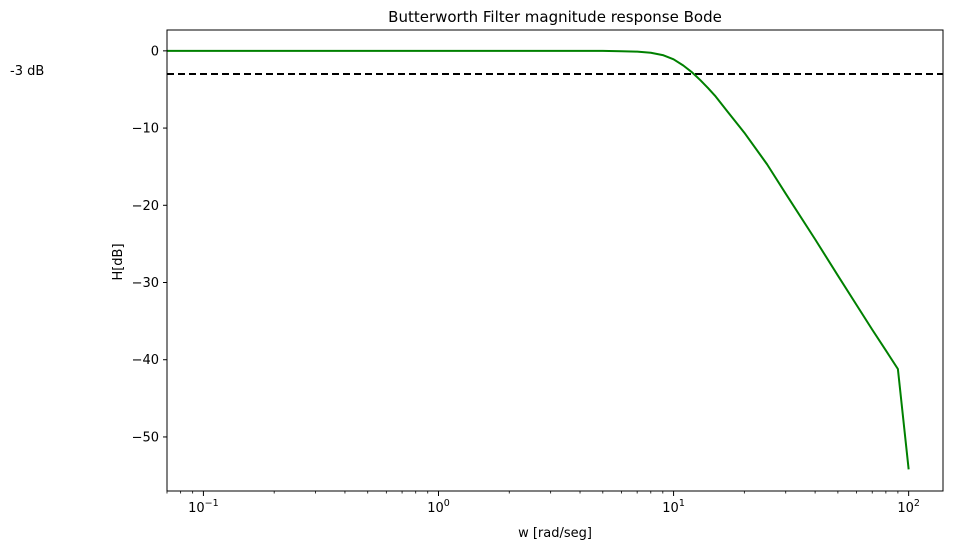  What do you see at coordinates (145, 206) in the screenshot?
I see `y-tick-label: −20` at bounding box center [145, 206].